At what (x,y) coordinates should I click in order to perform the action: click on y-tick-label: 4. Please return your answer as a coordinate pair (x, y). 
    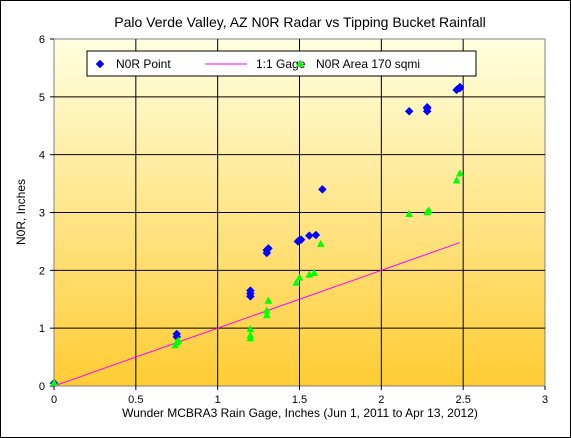
    Looking at the image, I should click on (42, 156).